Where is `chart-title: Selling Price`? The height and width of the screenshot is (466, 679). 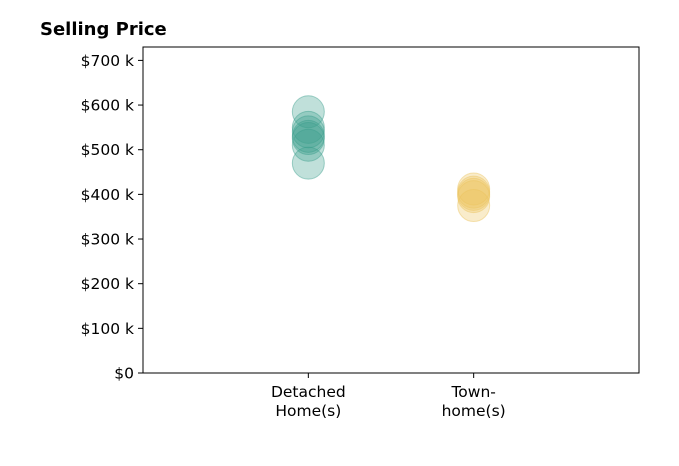
chart-title: Selling Price is located at coordinates (103, 29).